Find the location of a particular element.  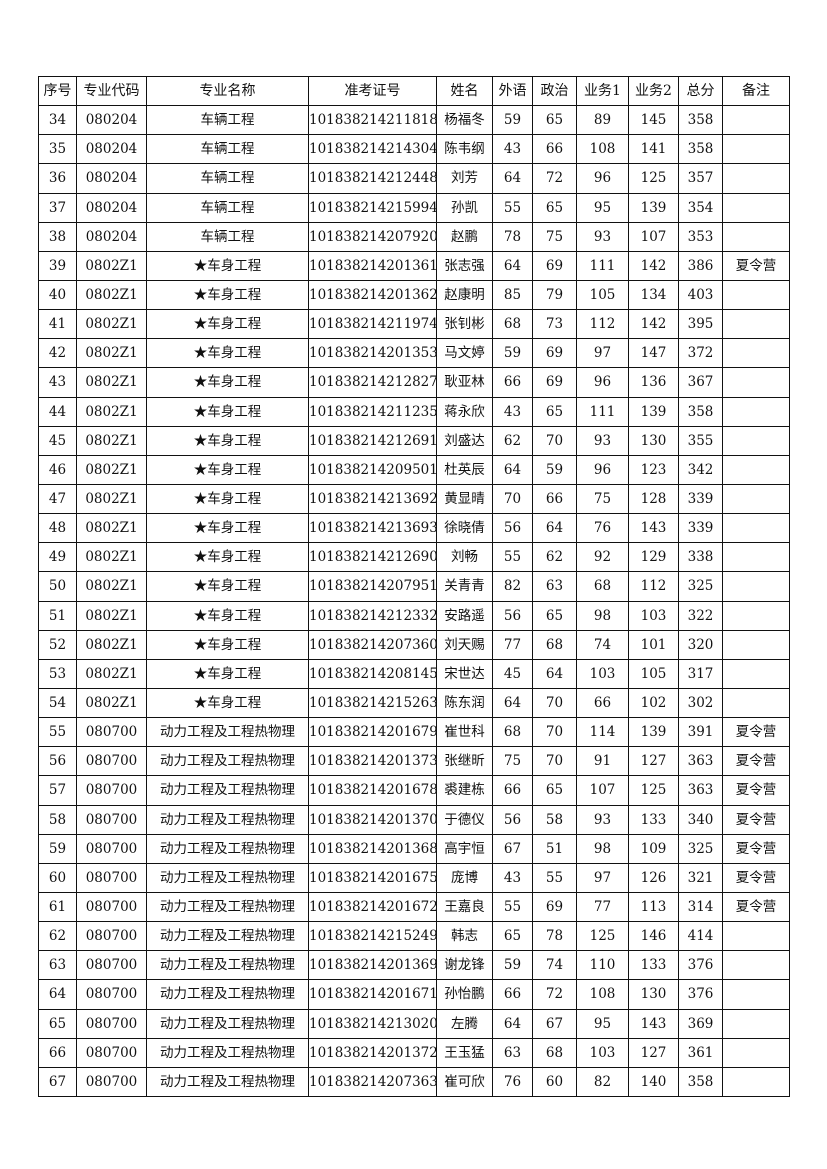

cell-total: 317 is located at coordinates (700, 673).